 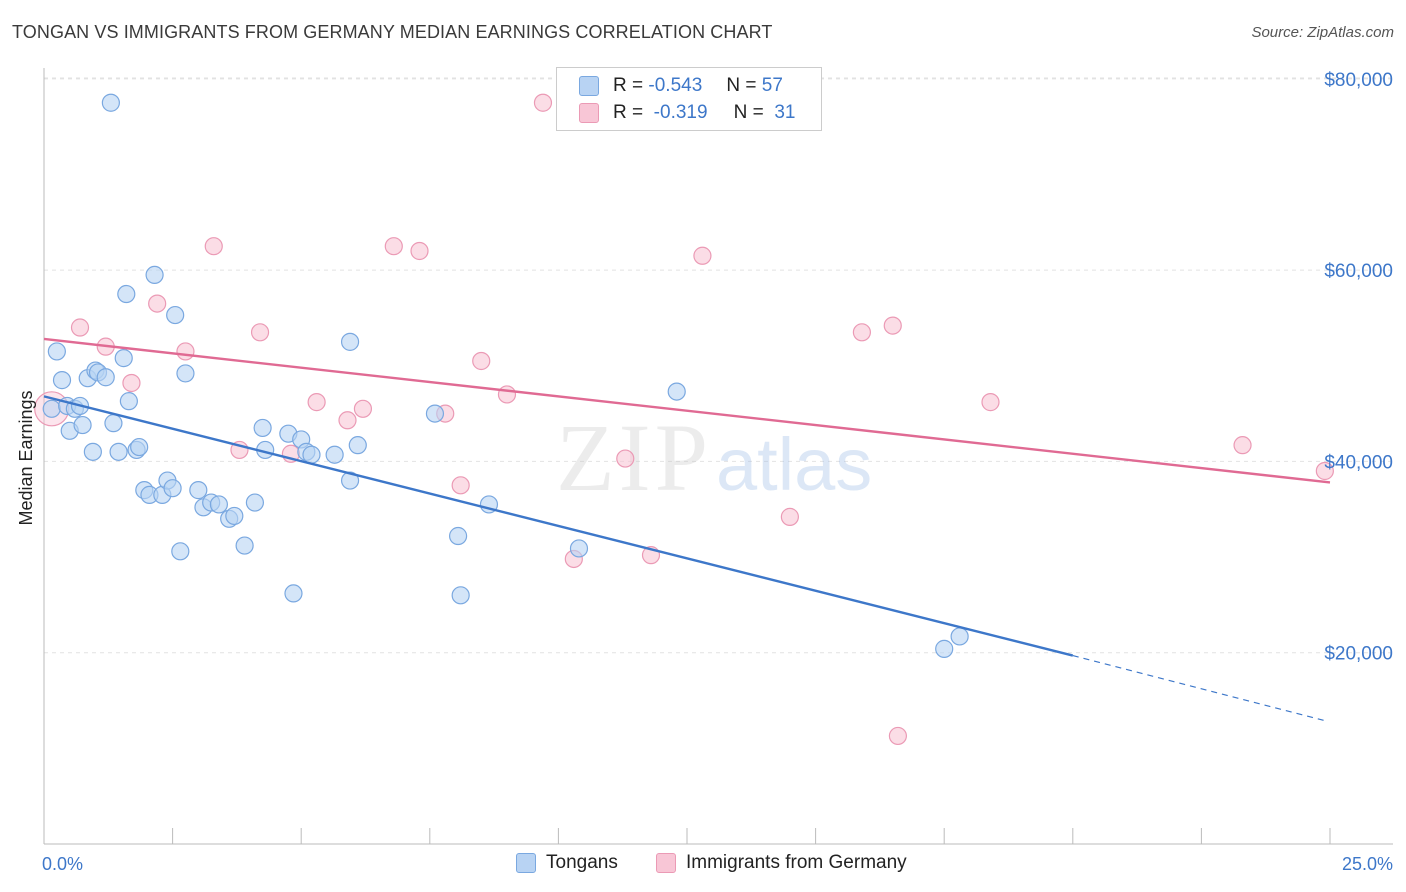 I want to click on legend-swatch-germany, so click(x=589, y=113).